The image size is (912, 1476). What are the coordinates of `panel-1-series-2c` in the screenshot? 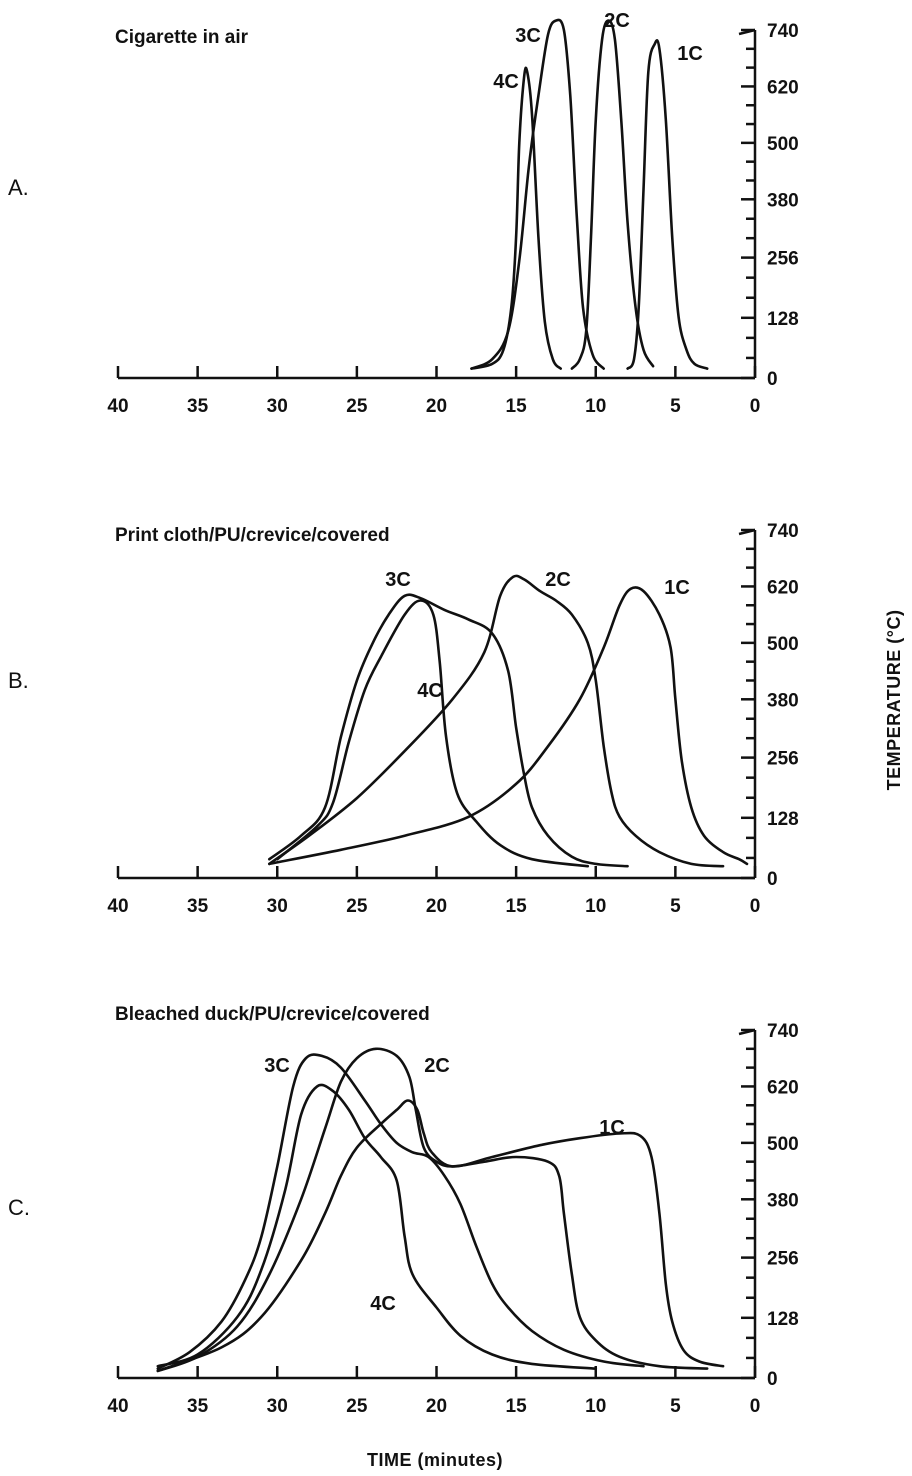 It's located at (612, 194).